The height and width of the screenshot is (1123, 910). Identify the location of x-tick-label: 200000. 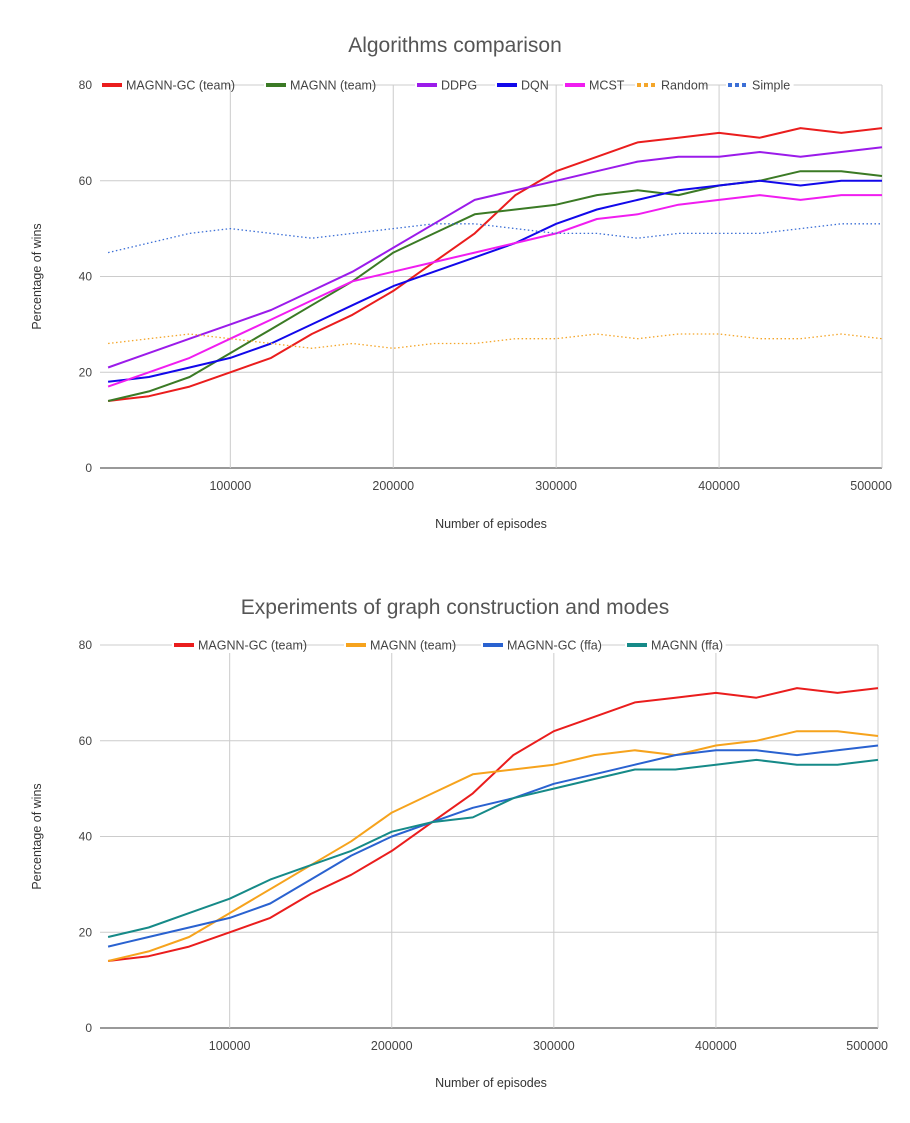
(392, 1046).